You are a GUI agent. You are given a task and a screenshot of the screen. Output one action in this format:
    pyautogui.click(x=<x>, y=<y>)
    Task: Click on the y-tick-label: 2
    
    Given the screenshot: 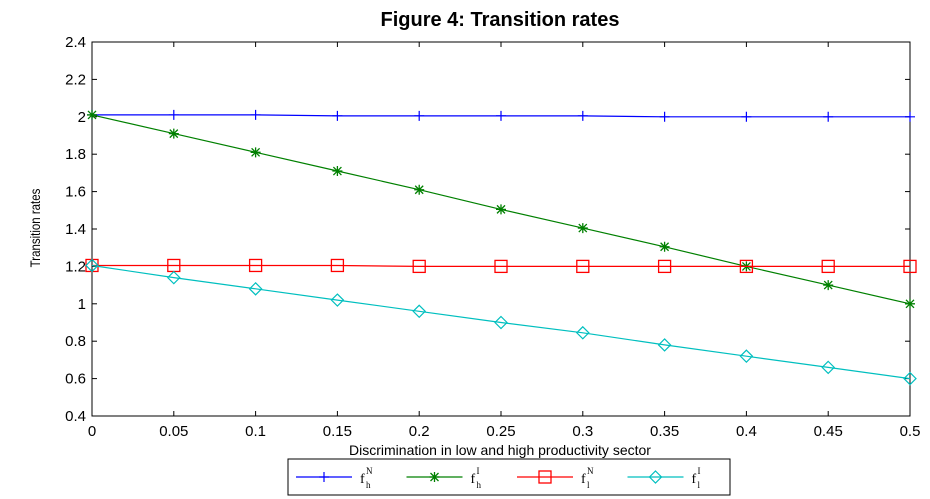 What is the action you would take?
    pyautogui.click(x=82, y=117)
    